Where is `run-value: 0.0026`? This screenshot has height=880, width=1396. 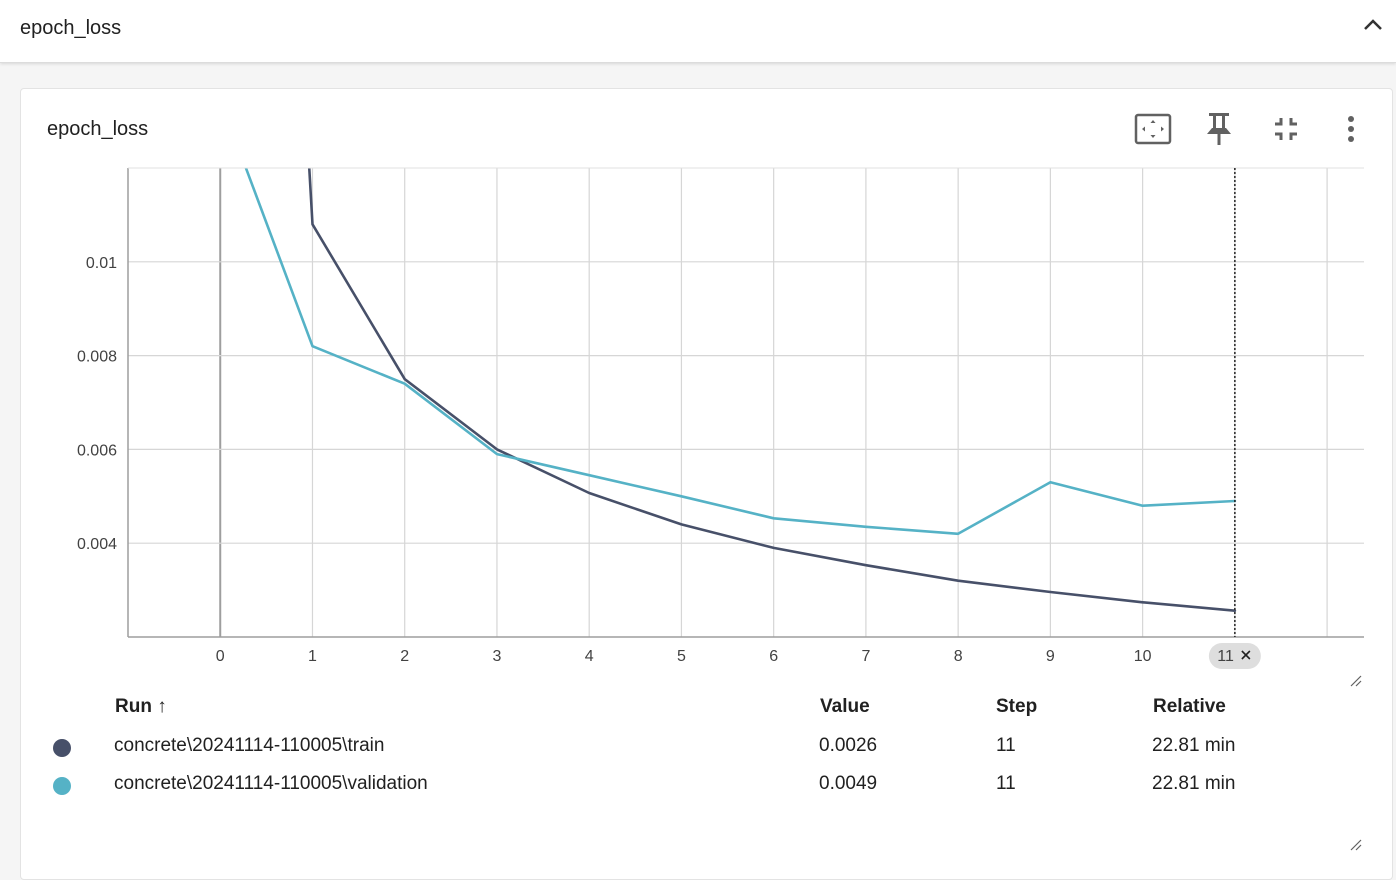 run-value: 0.0026 is located at coordinates (848, 745).